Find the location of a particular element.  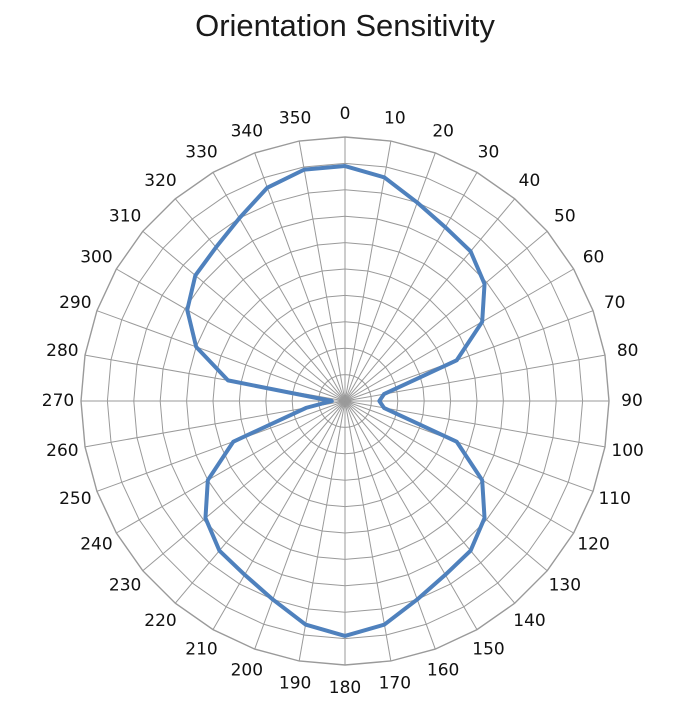

angle-tick-label: 320 is located at coordinates (160, 181).